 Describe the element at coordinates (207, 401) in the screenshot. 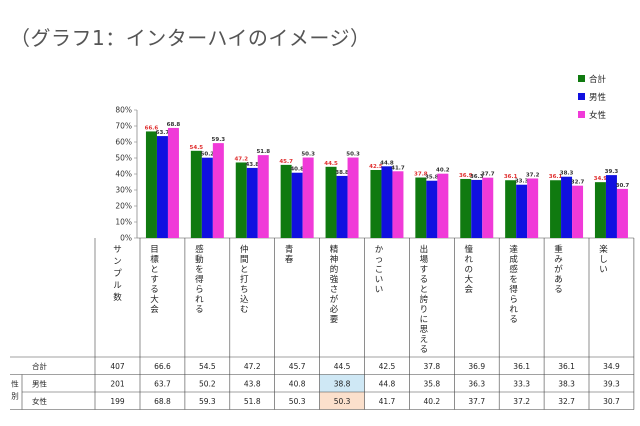

I see `table-cell: 59.3` at that location.